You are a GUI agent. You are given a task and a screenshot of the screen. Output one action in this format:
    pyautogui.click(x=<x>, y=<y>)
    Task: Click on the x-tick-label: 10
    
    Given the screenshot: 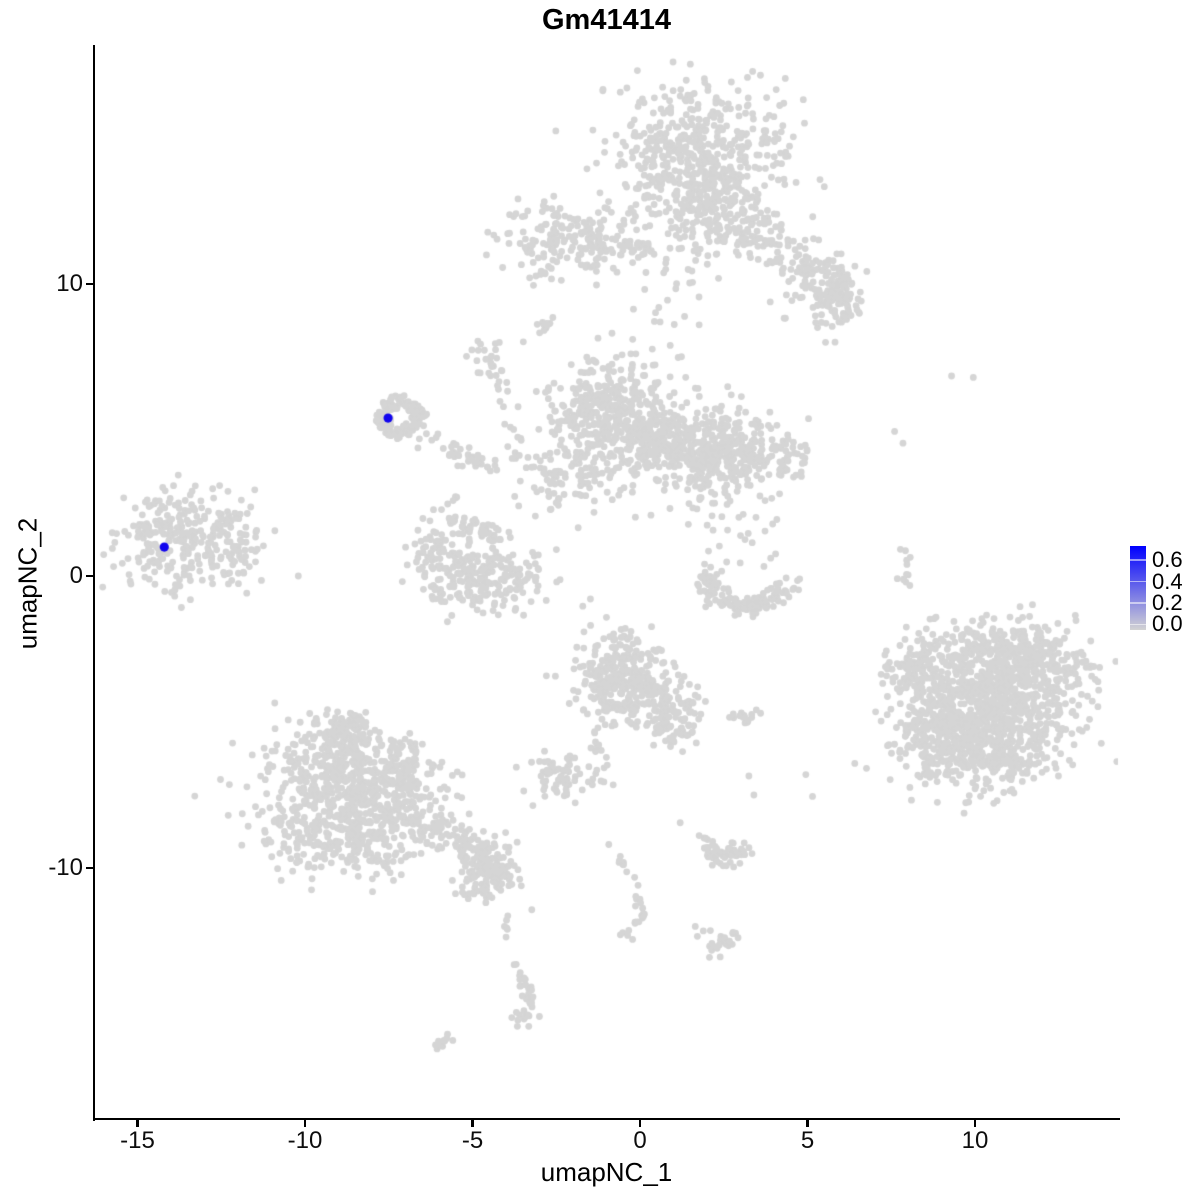 What is the action you would take?
    pyautogui.click(x=975, y=1140)
    